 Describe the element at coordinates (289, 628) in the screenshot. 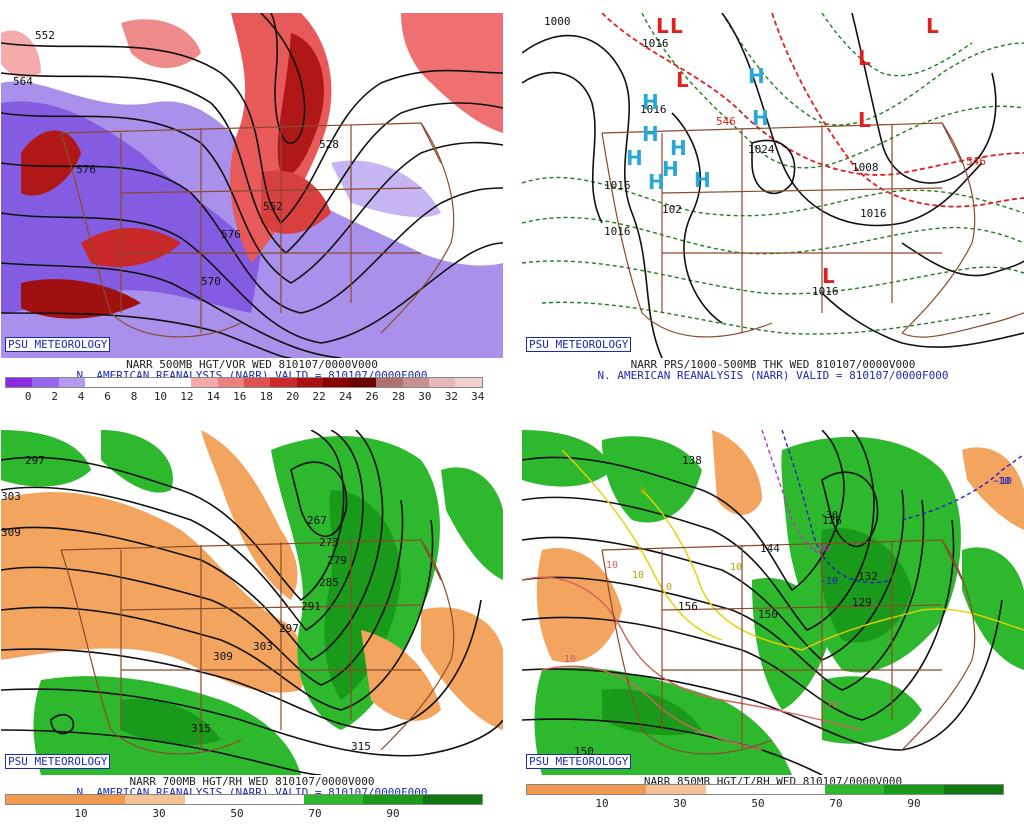

I see `contour-label: 297` at that location.